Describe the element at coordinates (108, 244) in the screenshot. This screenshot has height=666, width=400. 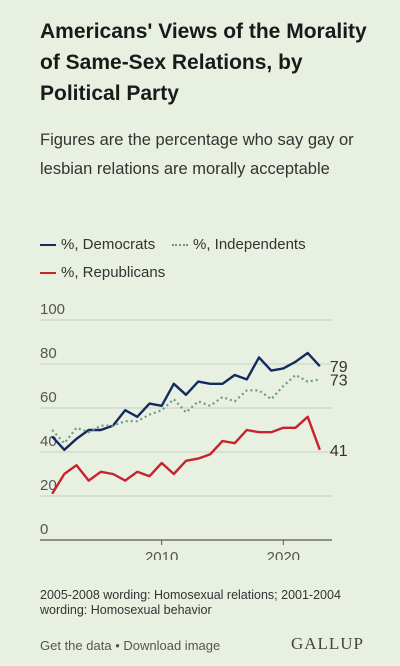
I see `legend-label-democrats: %, Democrats` at that location.